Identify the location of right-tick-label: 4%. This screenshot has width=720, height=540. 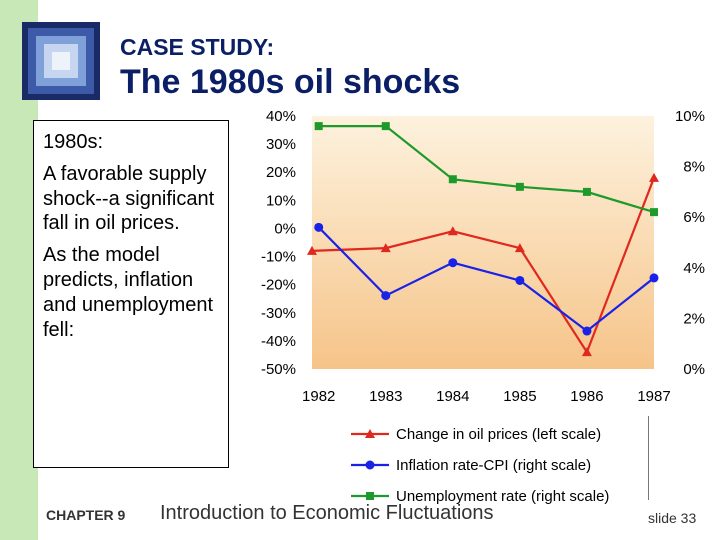
(694, 268).